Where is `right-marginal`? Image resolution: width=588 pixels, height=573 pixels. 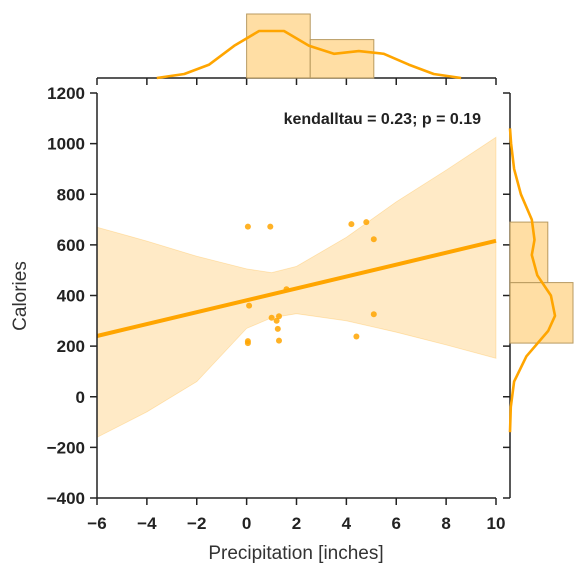 right-marginal is located at coordinates (538, 295).